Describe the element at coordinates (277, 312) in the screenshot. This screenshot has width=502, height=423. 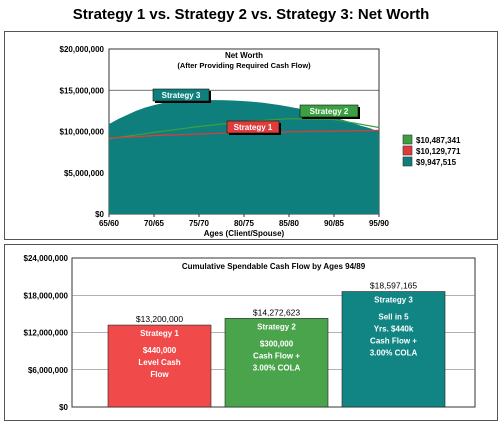
I see `bar-value-label: $14,272,623` at that location.